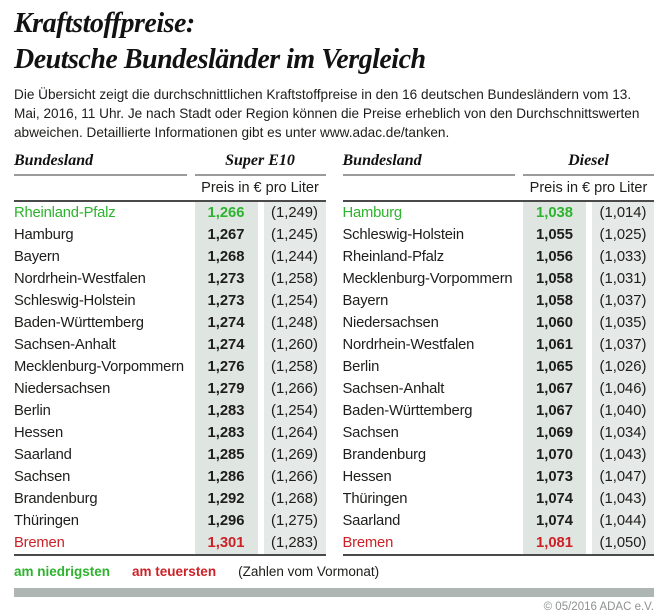  Describe the element at coordinates (226, 212) in the screenshot. I see `current-price: 1,266` at that location.